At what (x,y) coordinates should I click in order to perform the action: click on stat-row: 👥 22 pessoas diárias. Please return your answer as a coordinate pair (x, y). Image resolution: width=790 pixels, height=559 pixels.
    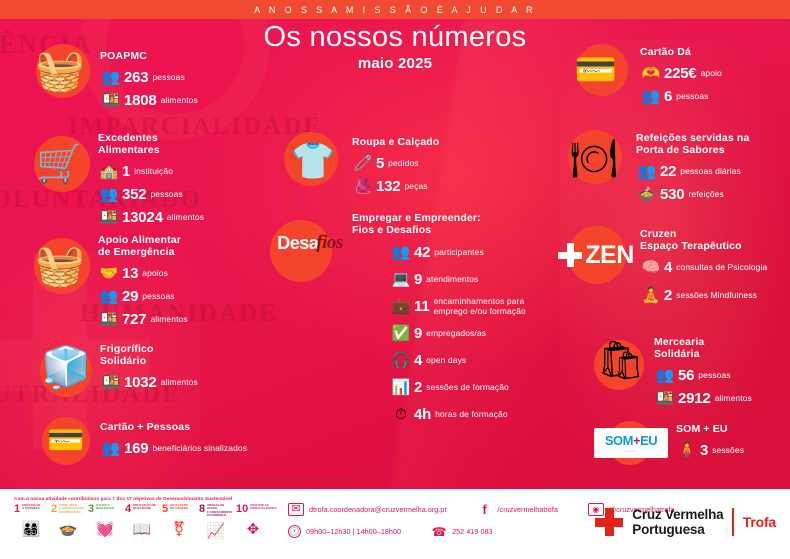
    Looking at the image, I should click on (692, 172).